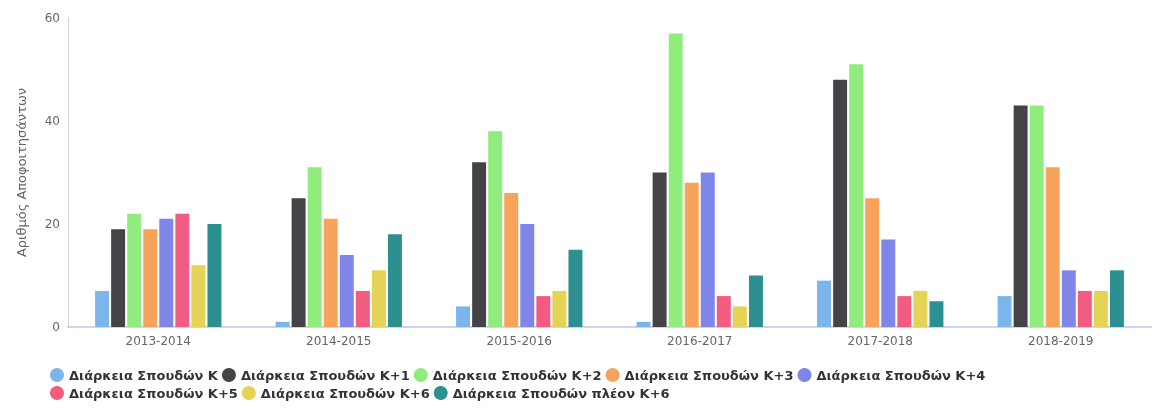 The image size is (1153, 409). Describe the element at coordinates (519, 341) in the screenshot. I see `x-tick-label: 2015-2016` at that location.